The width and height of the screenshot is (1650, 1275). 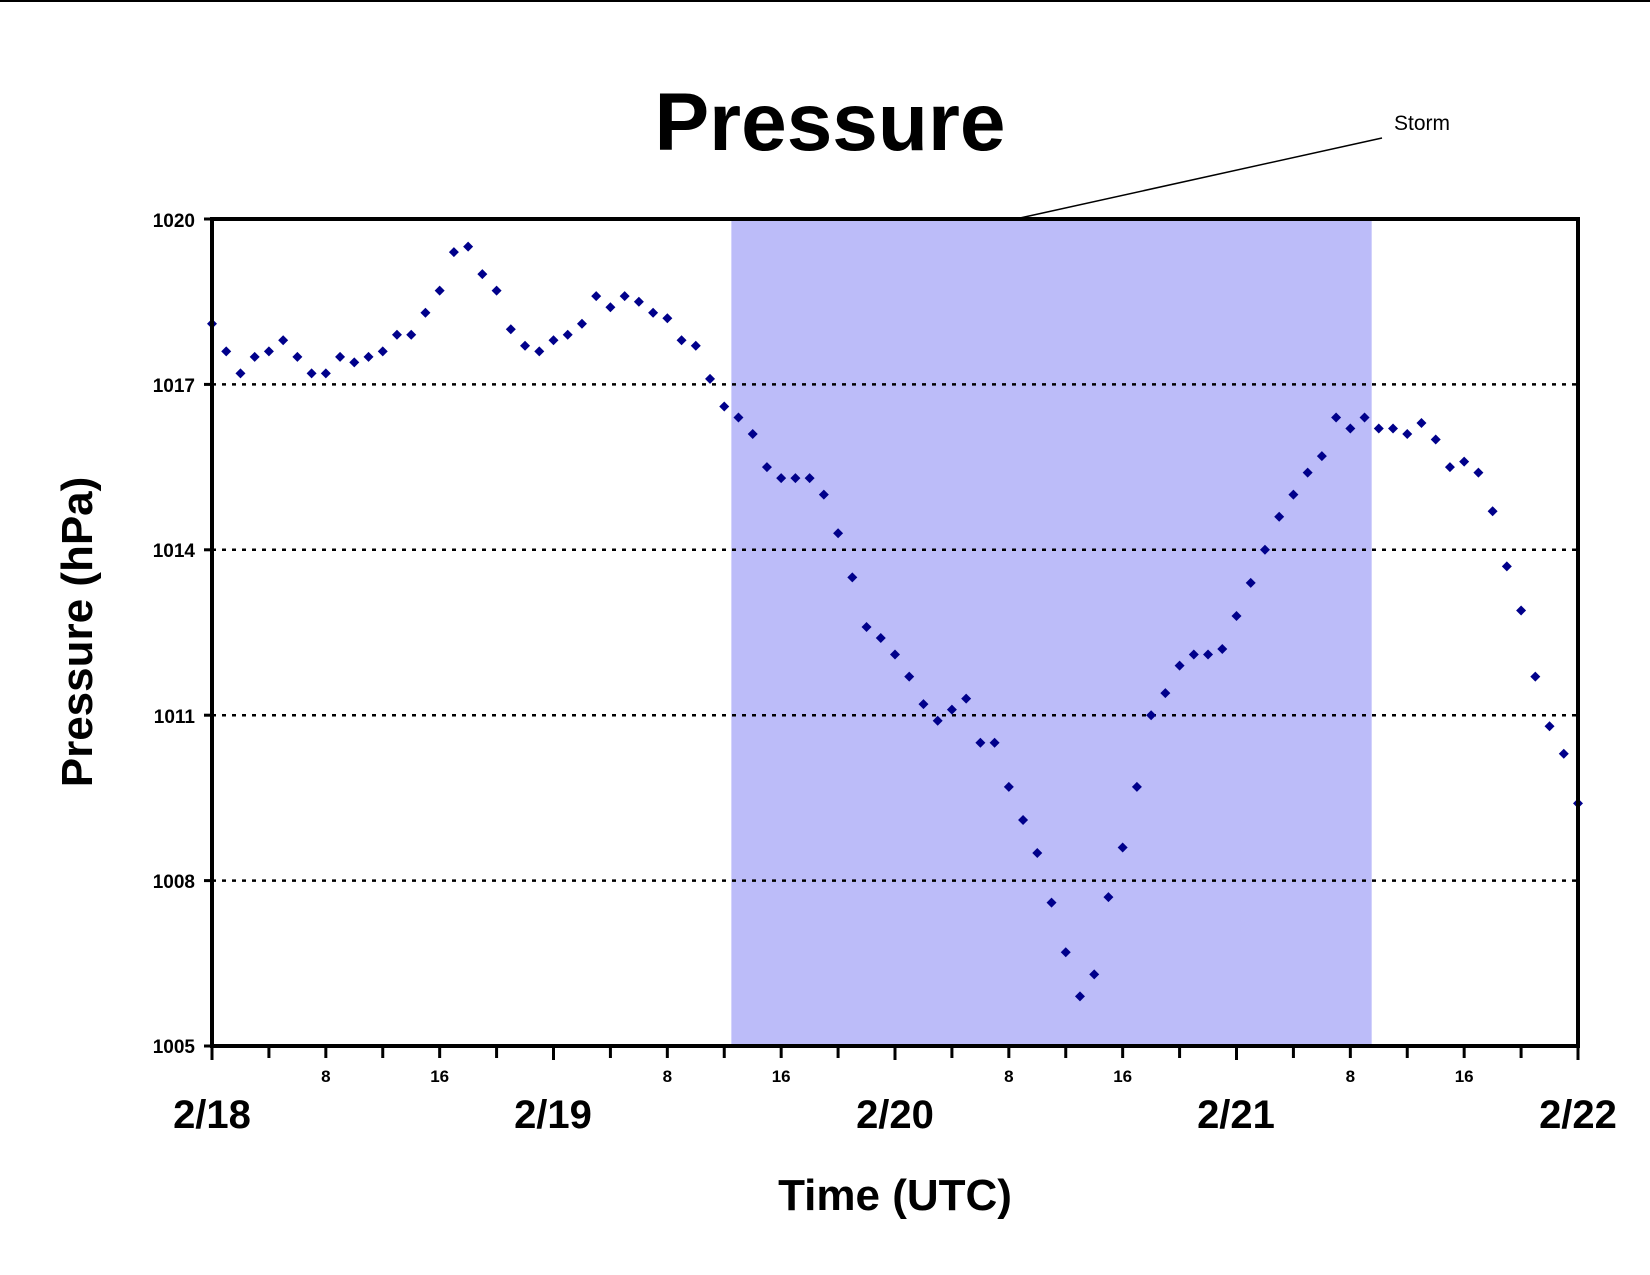 I want to click on y-tick-label: 1008, so click(x=174, y=882).